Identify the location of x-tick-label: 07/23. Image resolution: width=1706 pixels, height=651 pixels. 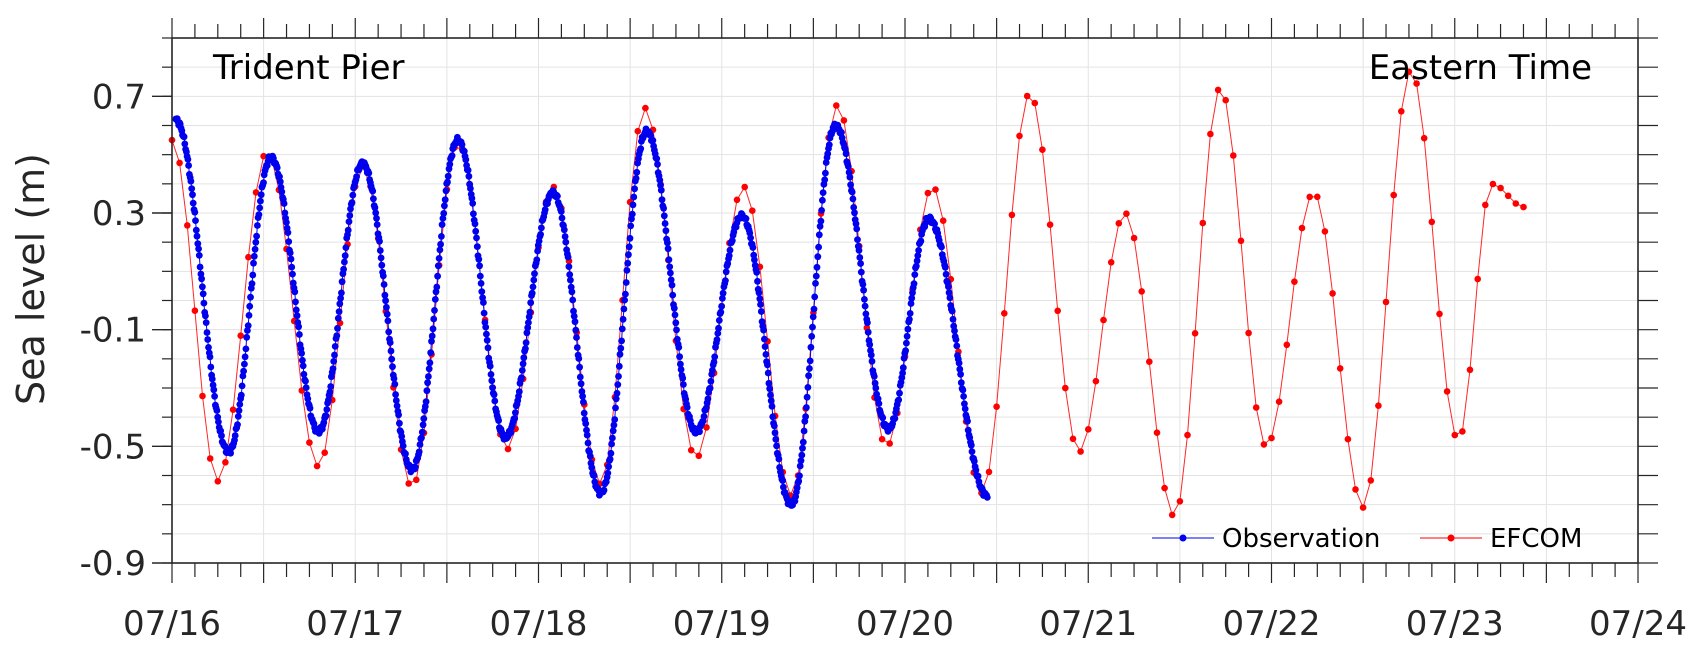
(1455, 624).